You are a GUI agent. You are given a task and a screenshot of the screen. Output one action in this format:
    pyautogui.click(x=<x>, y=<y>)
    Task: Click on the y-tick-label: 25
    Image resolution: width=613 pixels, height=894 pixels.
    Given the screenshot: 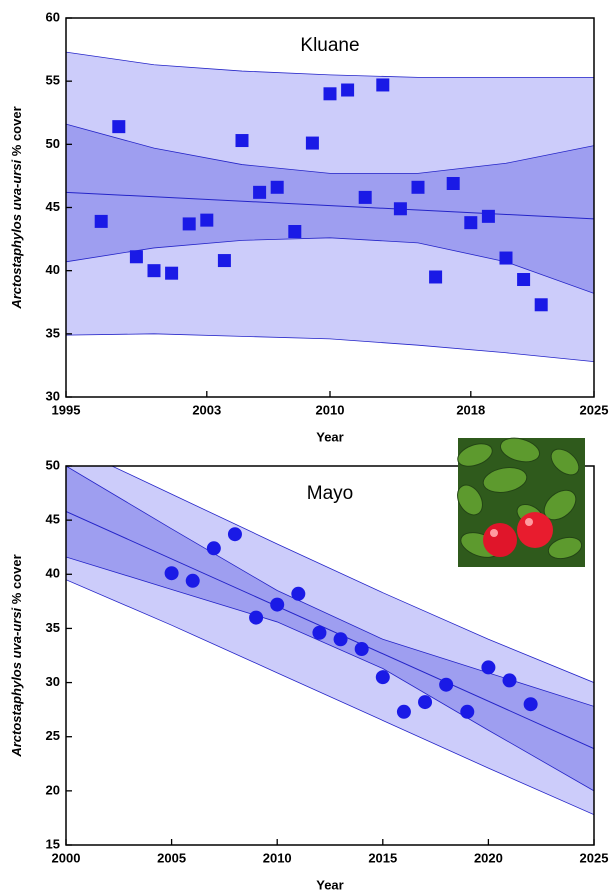 What is the action you would take?
    pyautogui.click(x=53, y=735)
    